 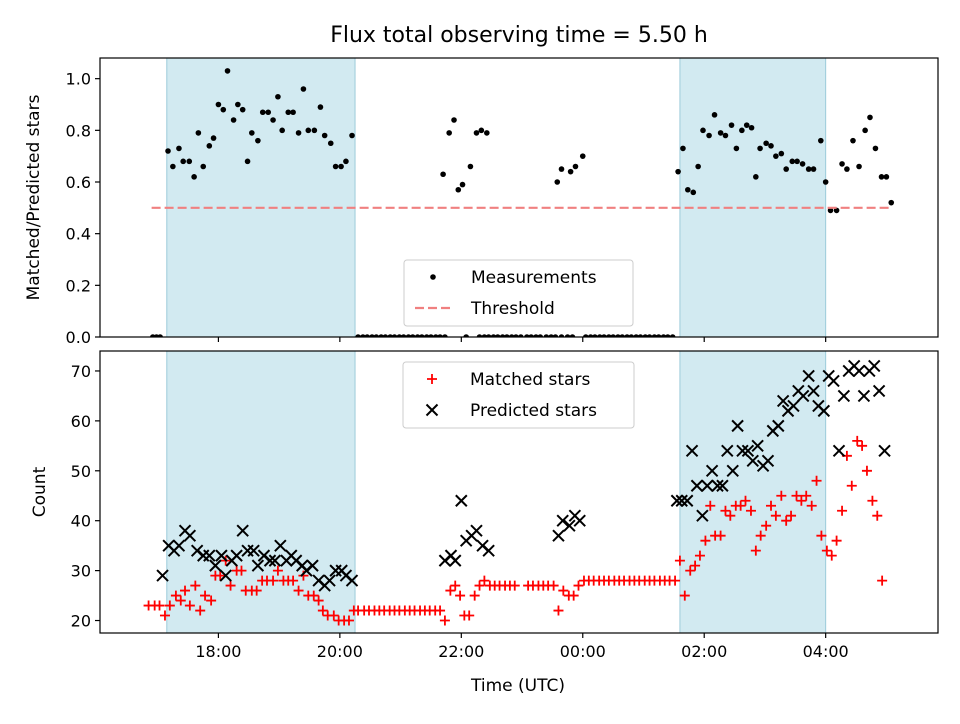 What do you see at coordinates (518, 293) in the screenshot?
I see `legend: Measurements Threshold` at bounding box center [518, 293].